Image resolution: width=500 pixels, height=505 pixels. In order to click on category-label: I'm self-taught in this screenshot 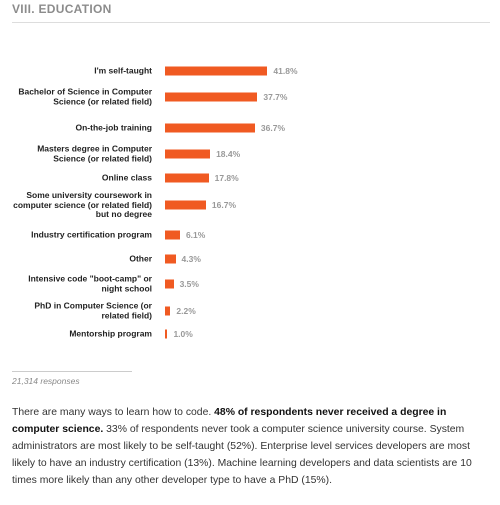, I will do `click(123, 70)`.